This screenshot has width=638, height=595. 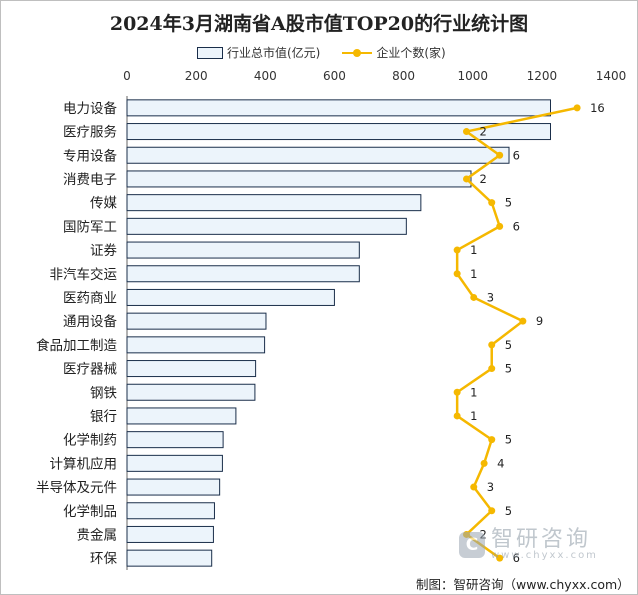 What do you see at coordinates (90, 133) in the screenshot?
I see `y-tick-label: 医疗服务` at bounding box center [90, 133].